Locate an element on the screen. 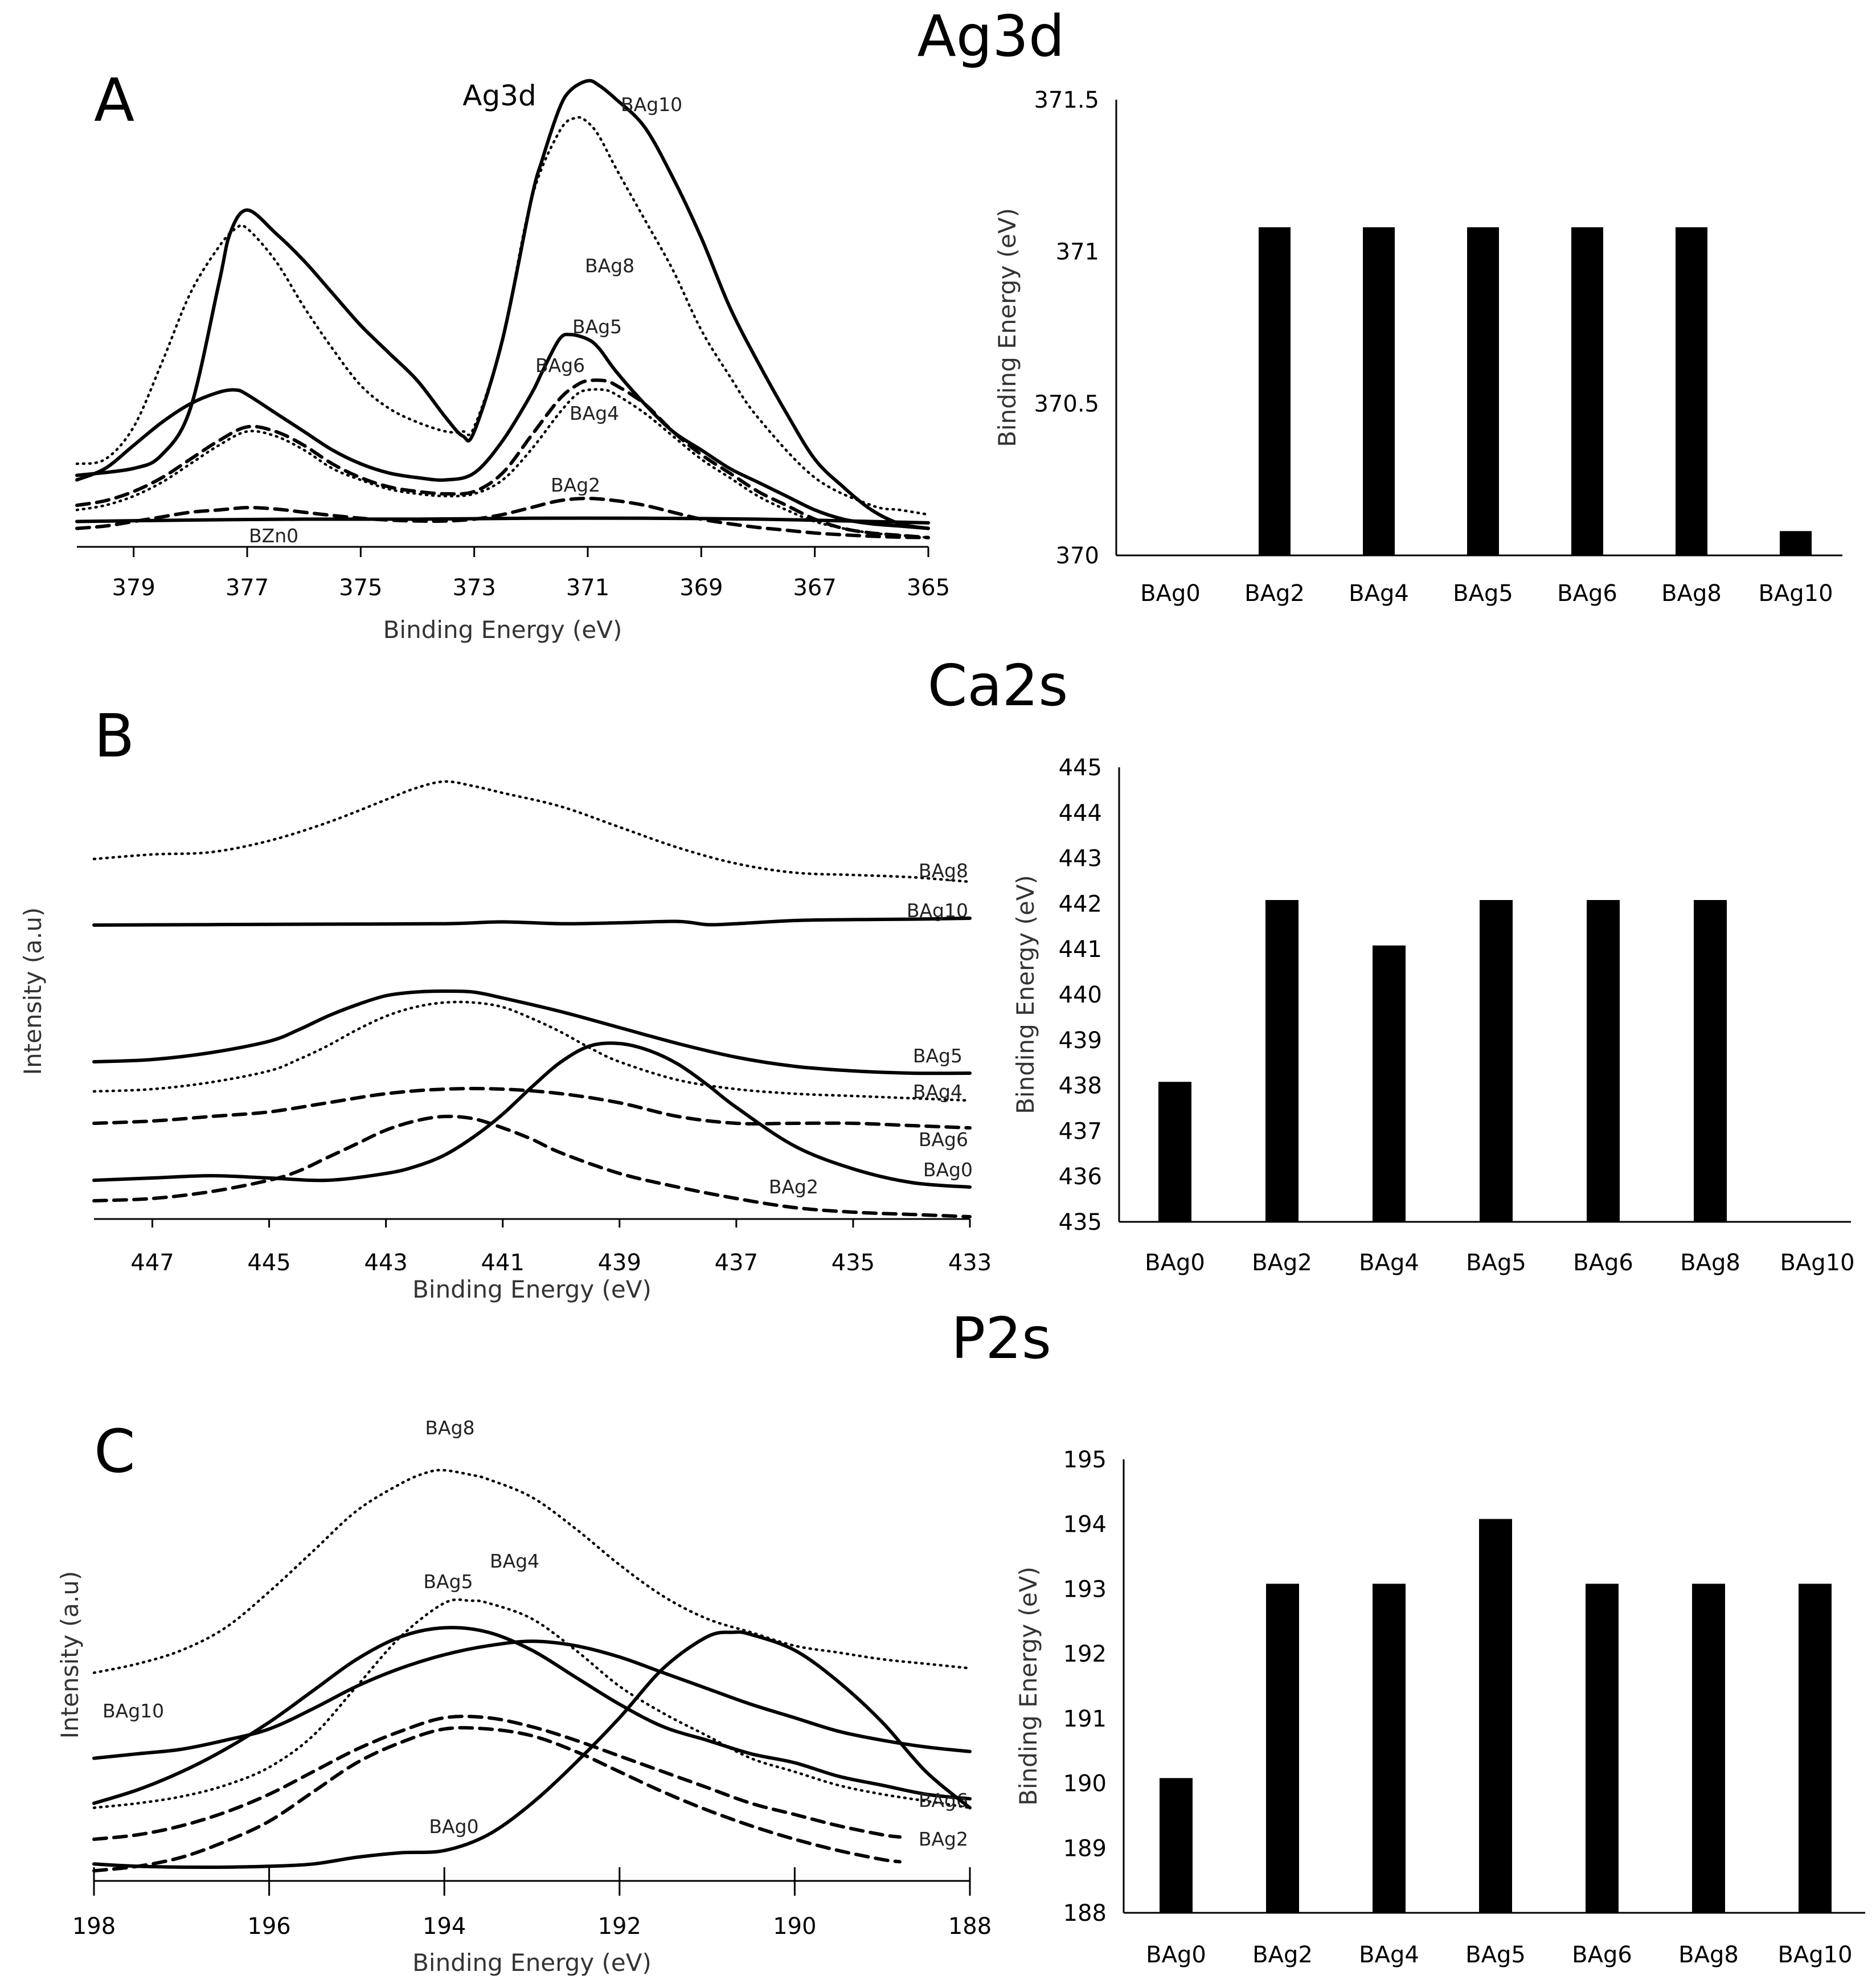 The width and height of the screenshot is (1876, 1988). x-tick-label: 371 is located at coordinates (587, 588).